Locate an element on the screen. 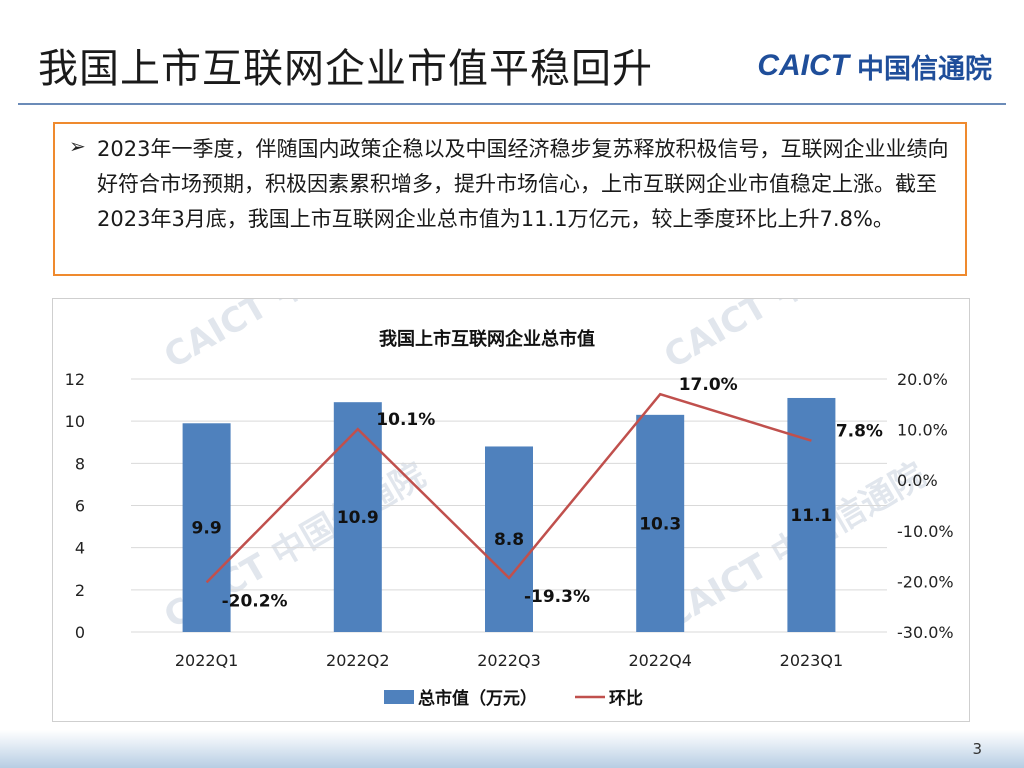 The width and height of the screenshot is (1024, 768). bar-value-label: 10.3 is located at coordinates (660, 524).